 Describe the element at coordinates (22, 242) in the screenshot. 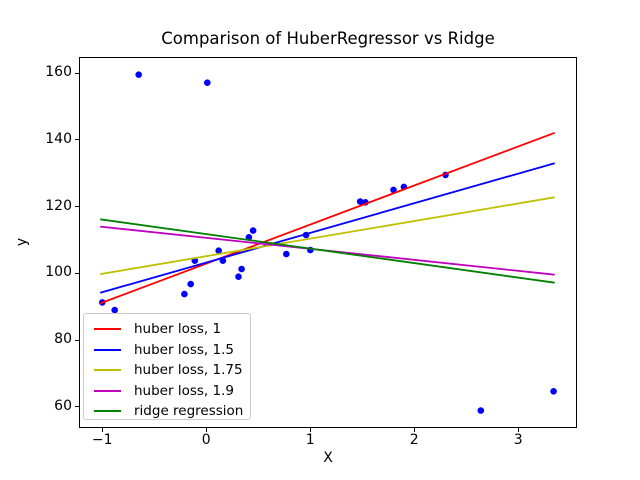

I see `y-axis-label: y` at that location.